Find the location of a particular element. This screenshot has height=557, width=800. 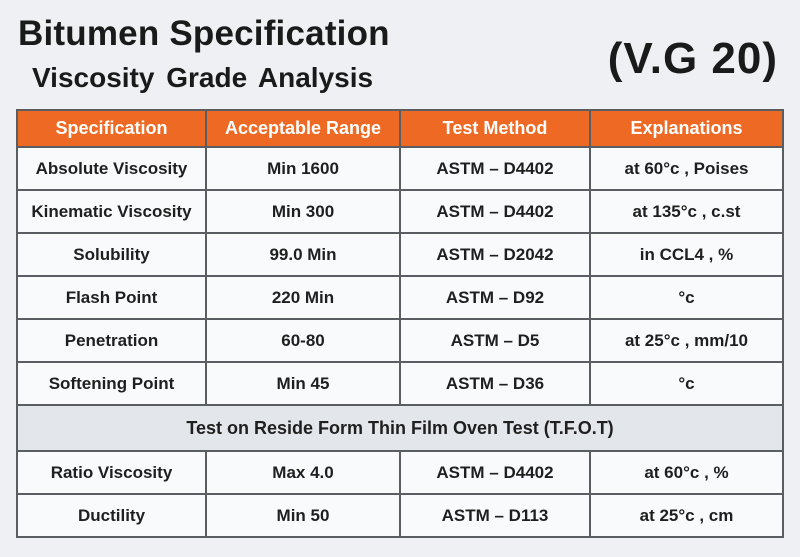

cell-specification: Penetration is located at coordinates (111, 340).